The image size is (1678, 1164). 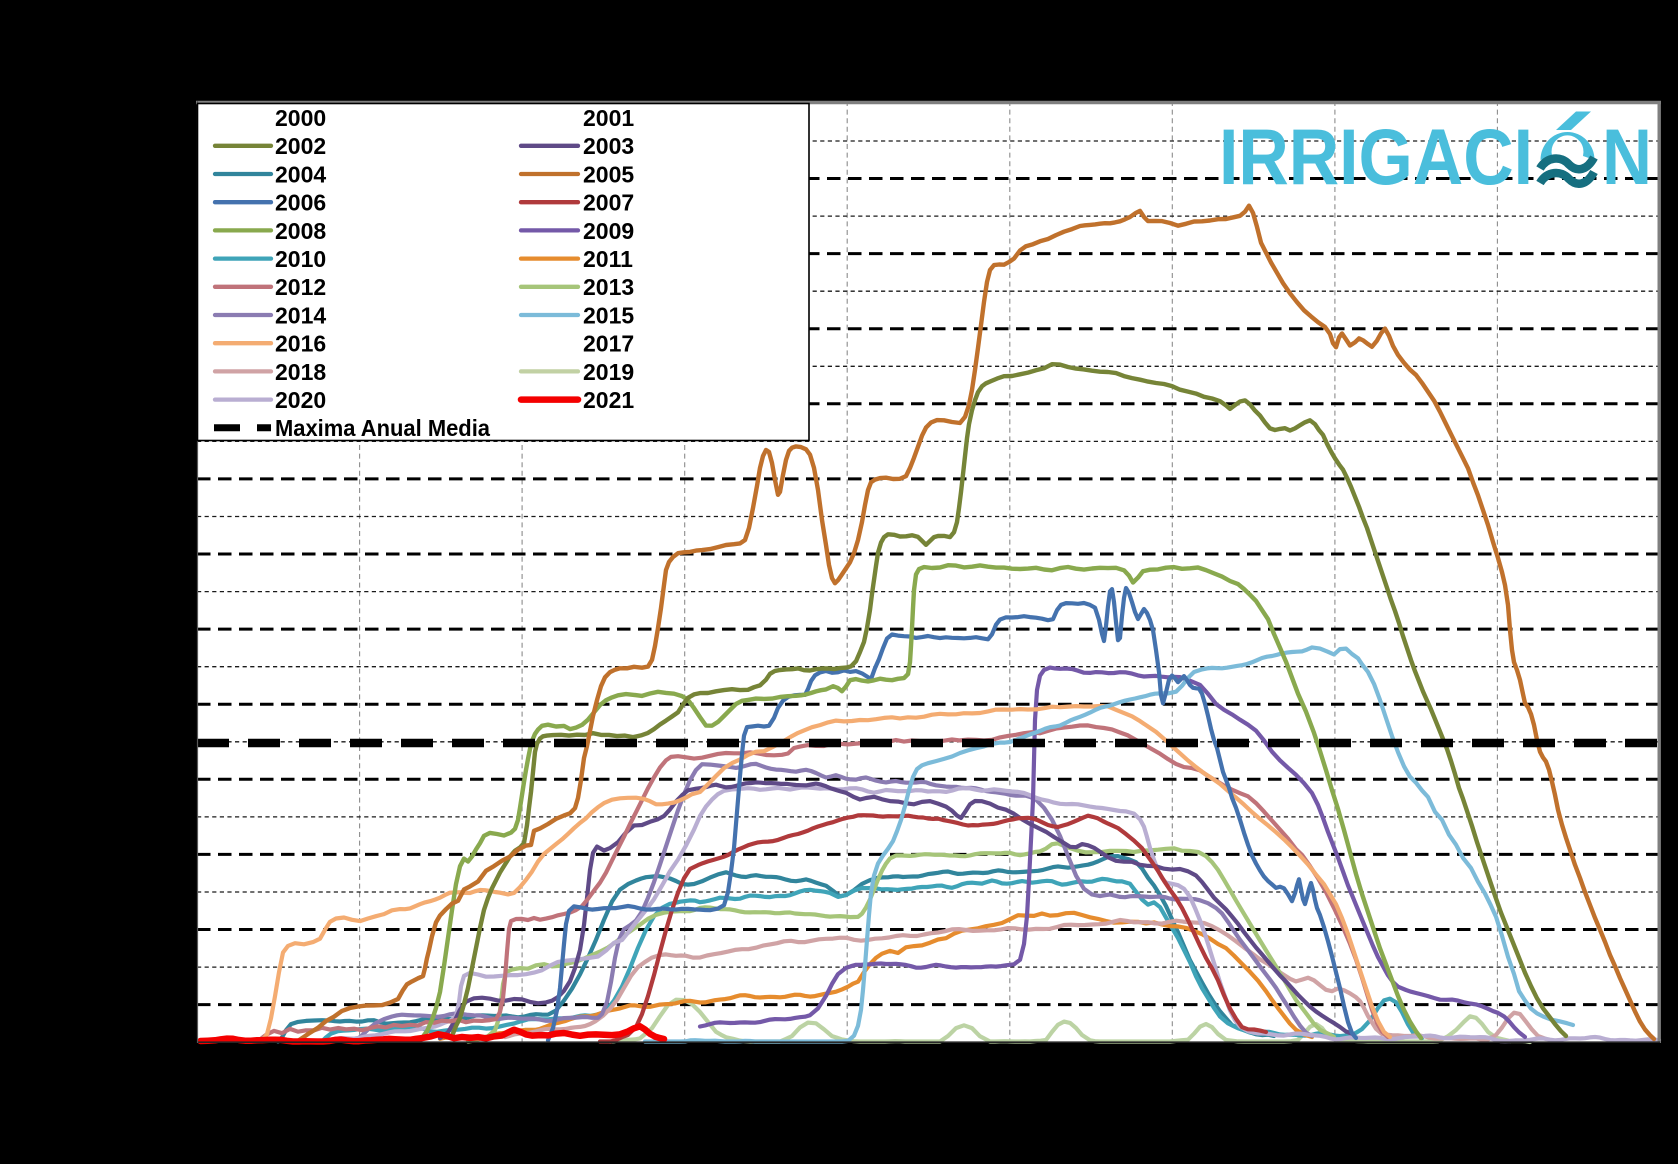 What do you see at coordinates (300, 203) in the screenshot?
I see `svg-text: 2006` at bounding box center [300, 203].